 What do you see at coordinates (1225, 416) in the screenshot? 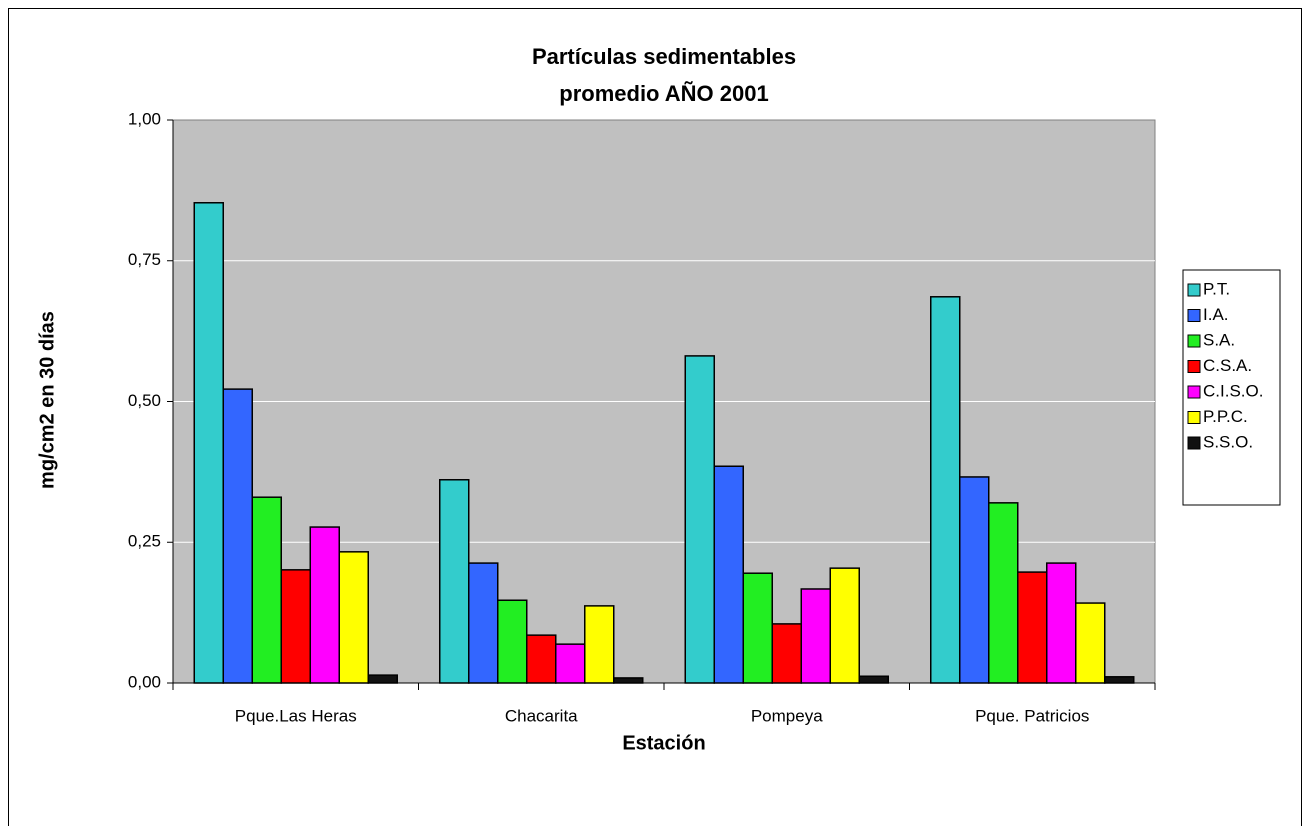
I see `legend-label: P.P.C.` at bounding box center [1225, 416].